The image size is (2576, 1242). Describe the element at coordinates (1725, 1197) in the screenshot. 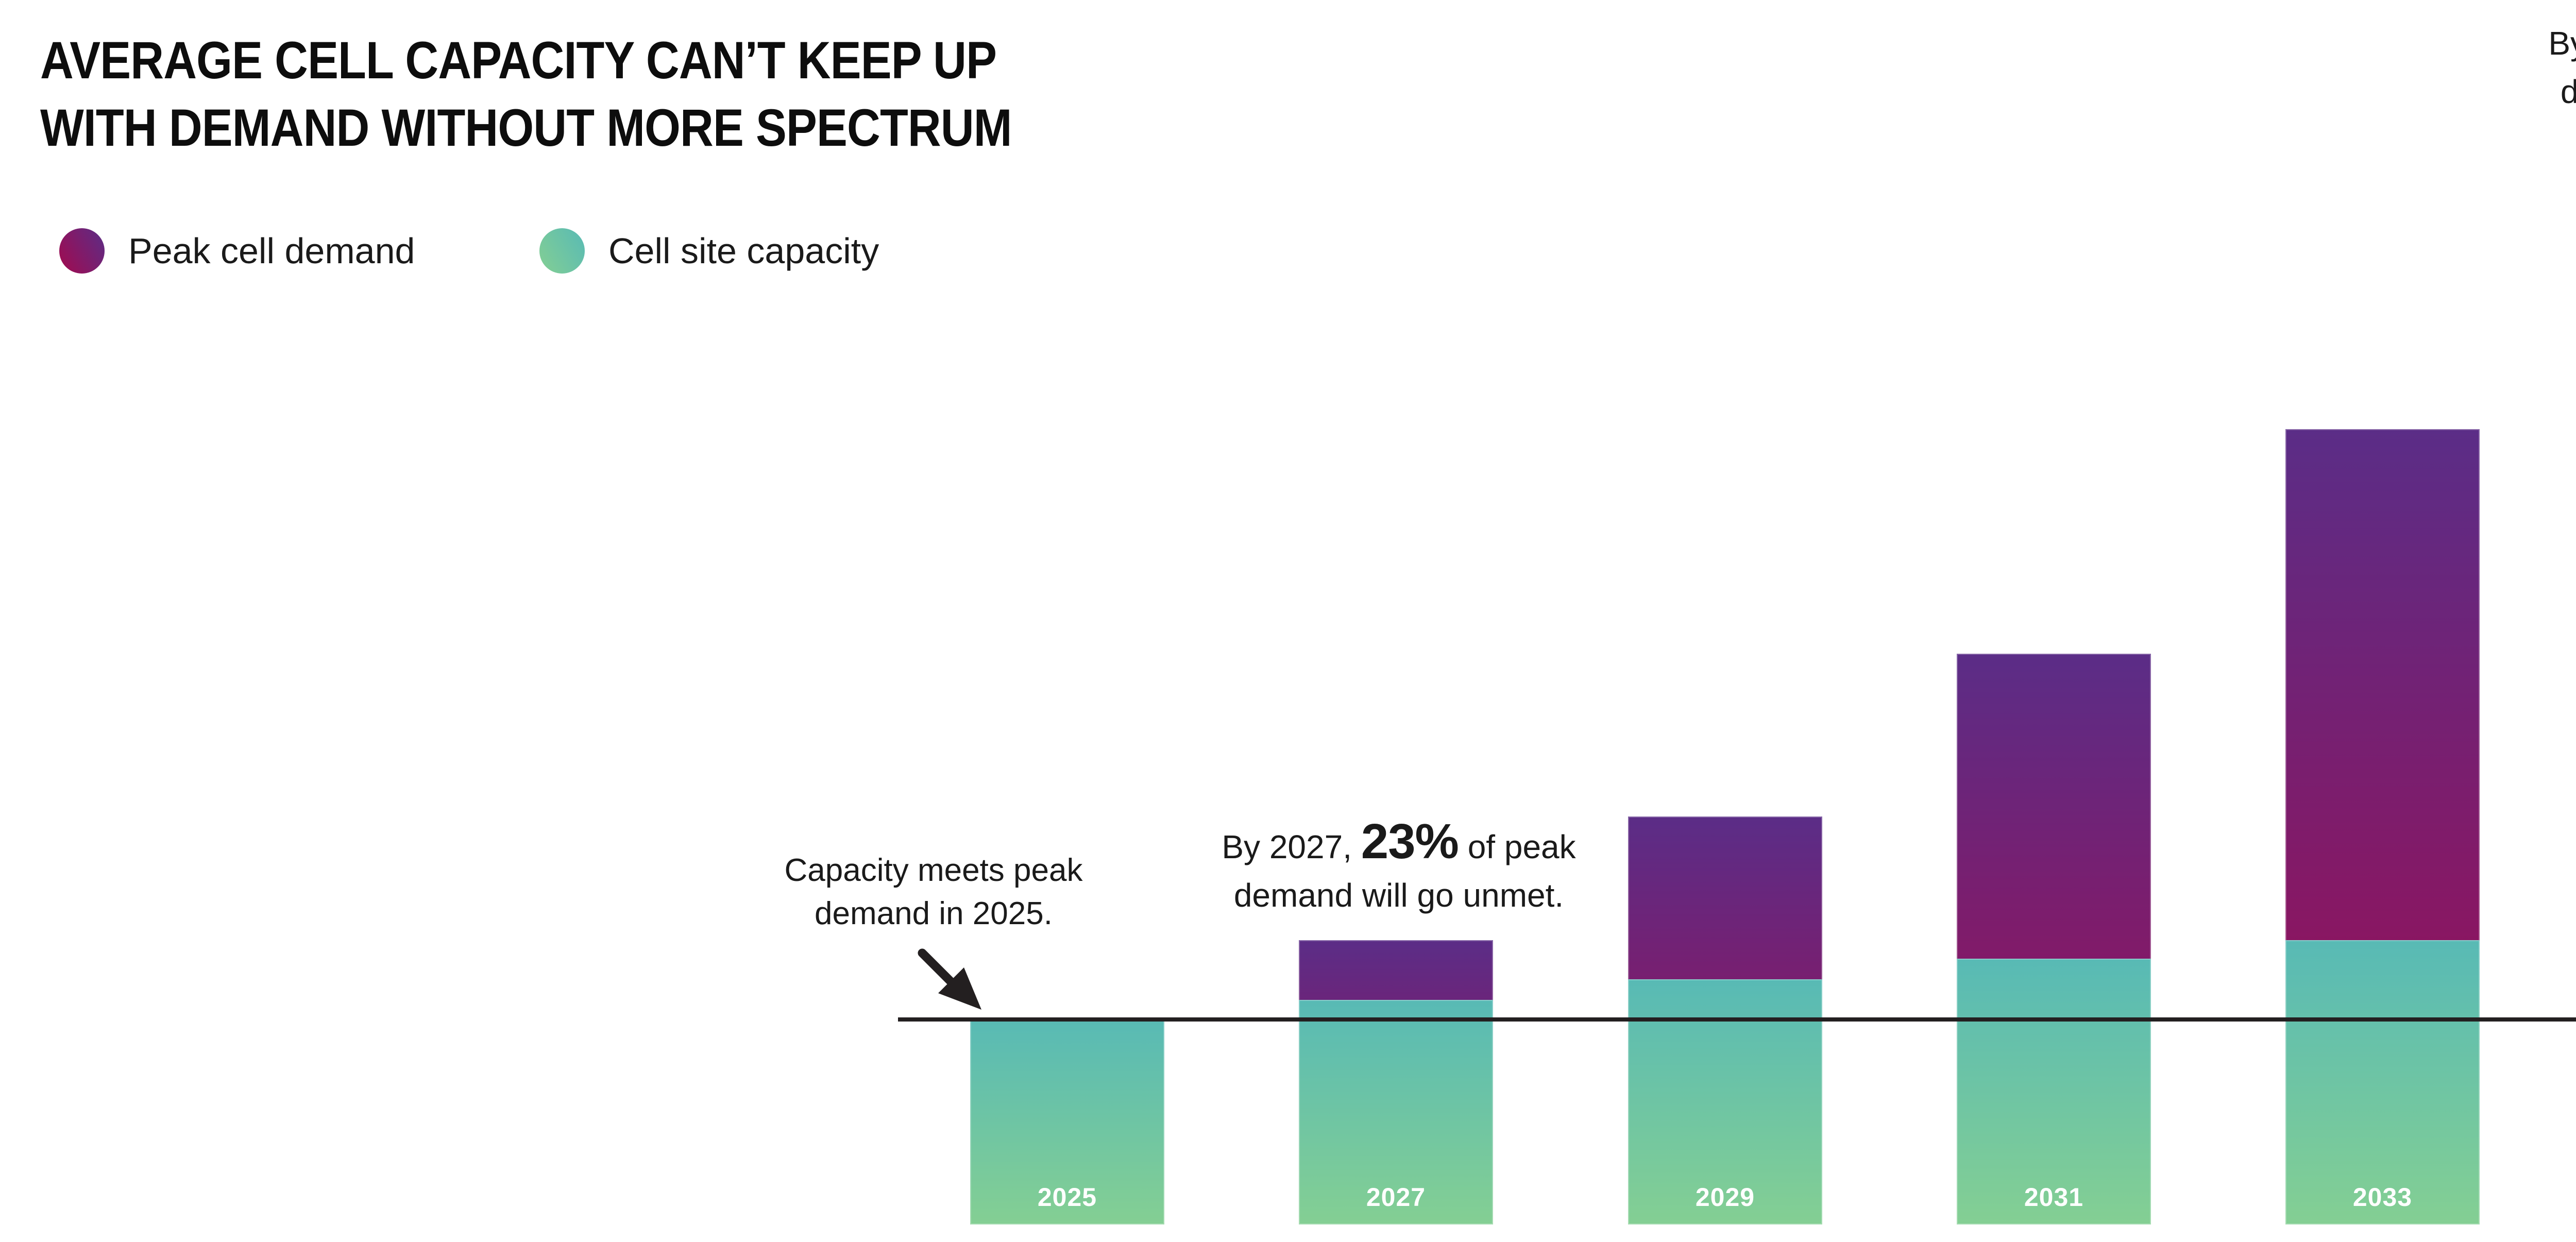

I see `year-label-2029: 2029` at that location.